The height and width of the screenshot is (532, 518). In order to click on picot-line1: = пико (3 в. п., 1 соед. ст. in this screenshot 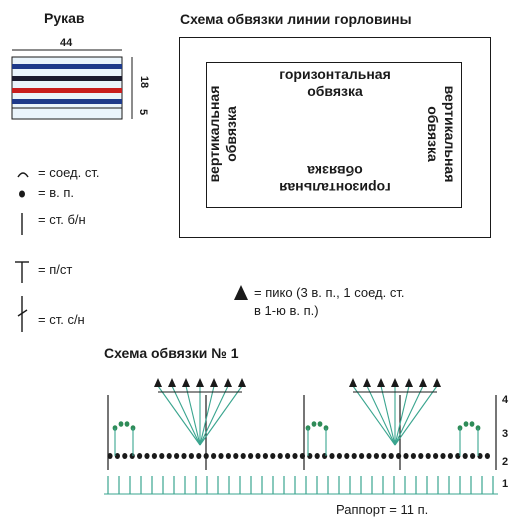, I will do `click(329, 292)`.